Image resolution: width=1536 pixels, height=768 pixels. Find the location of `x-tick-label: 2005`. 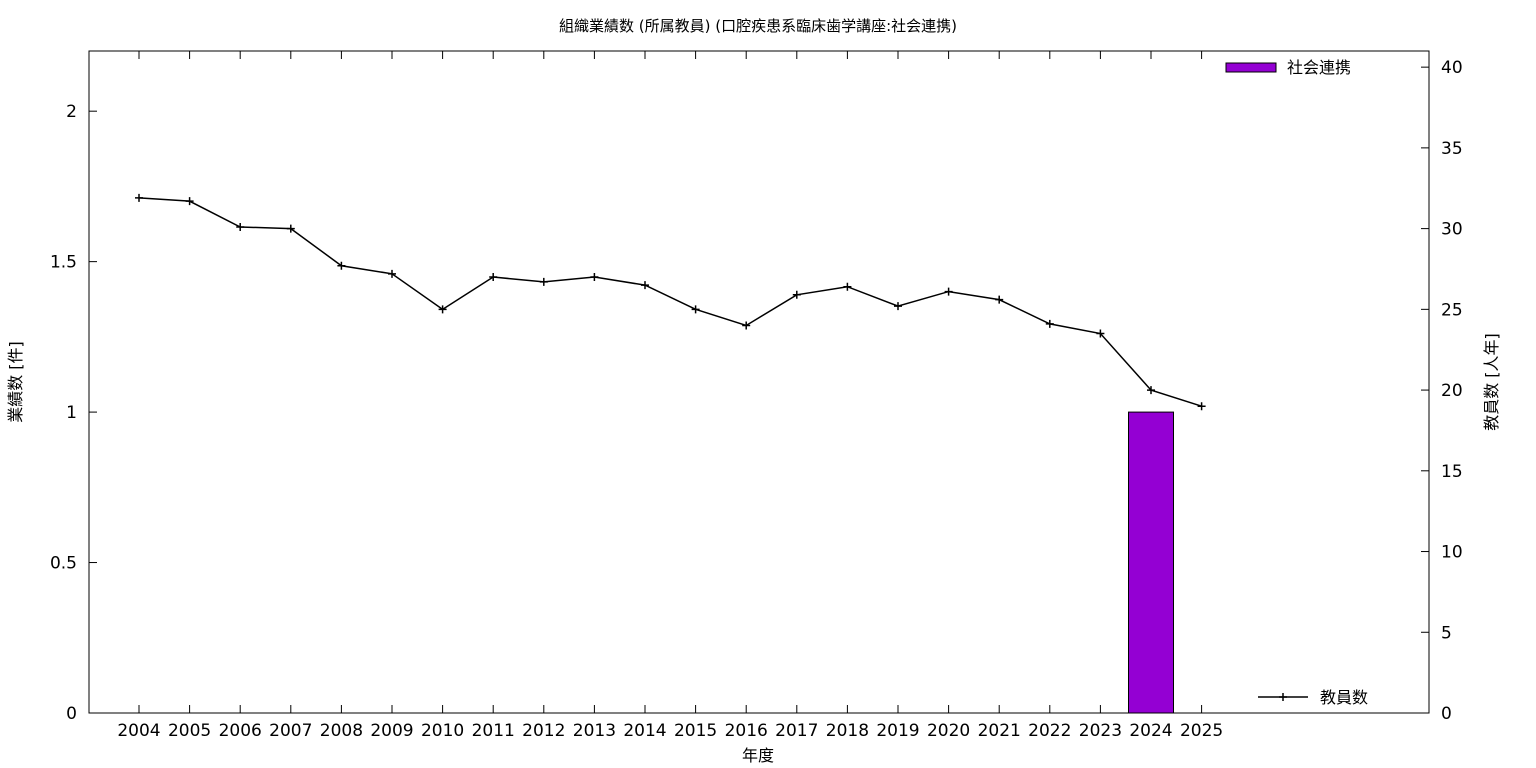

x-tick-label: 2005 is located at coordinates (189, 731).